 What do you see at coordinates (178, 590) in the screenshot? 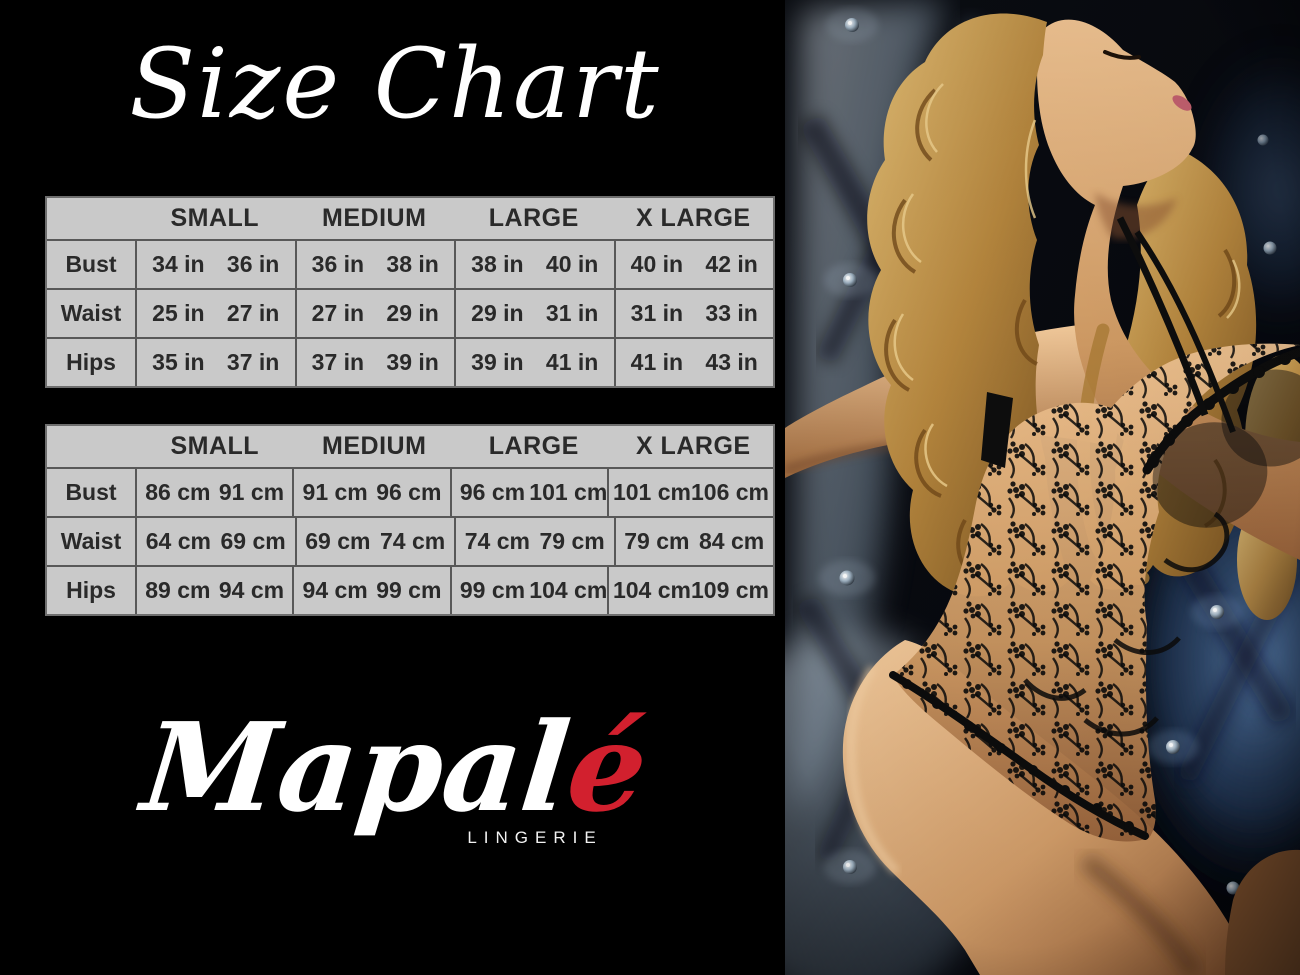
I see `value: 89 cm` at bounding box center [178, 590].